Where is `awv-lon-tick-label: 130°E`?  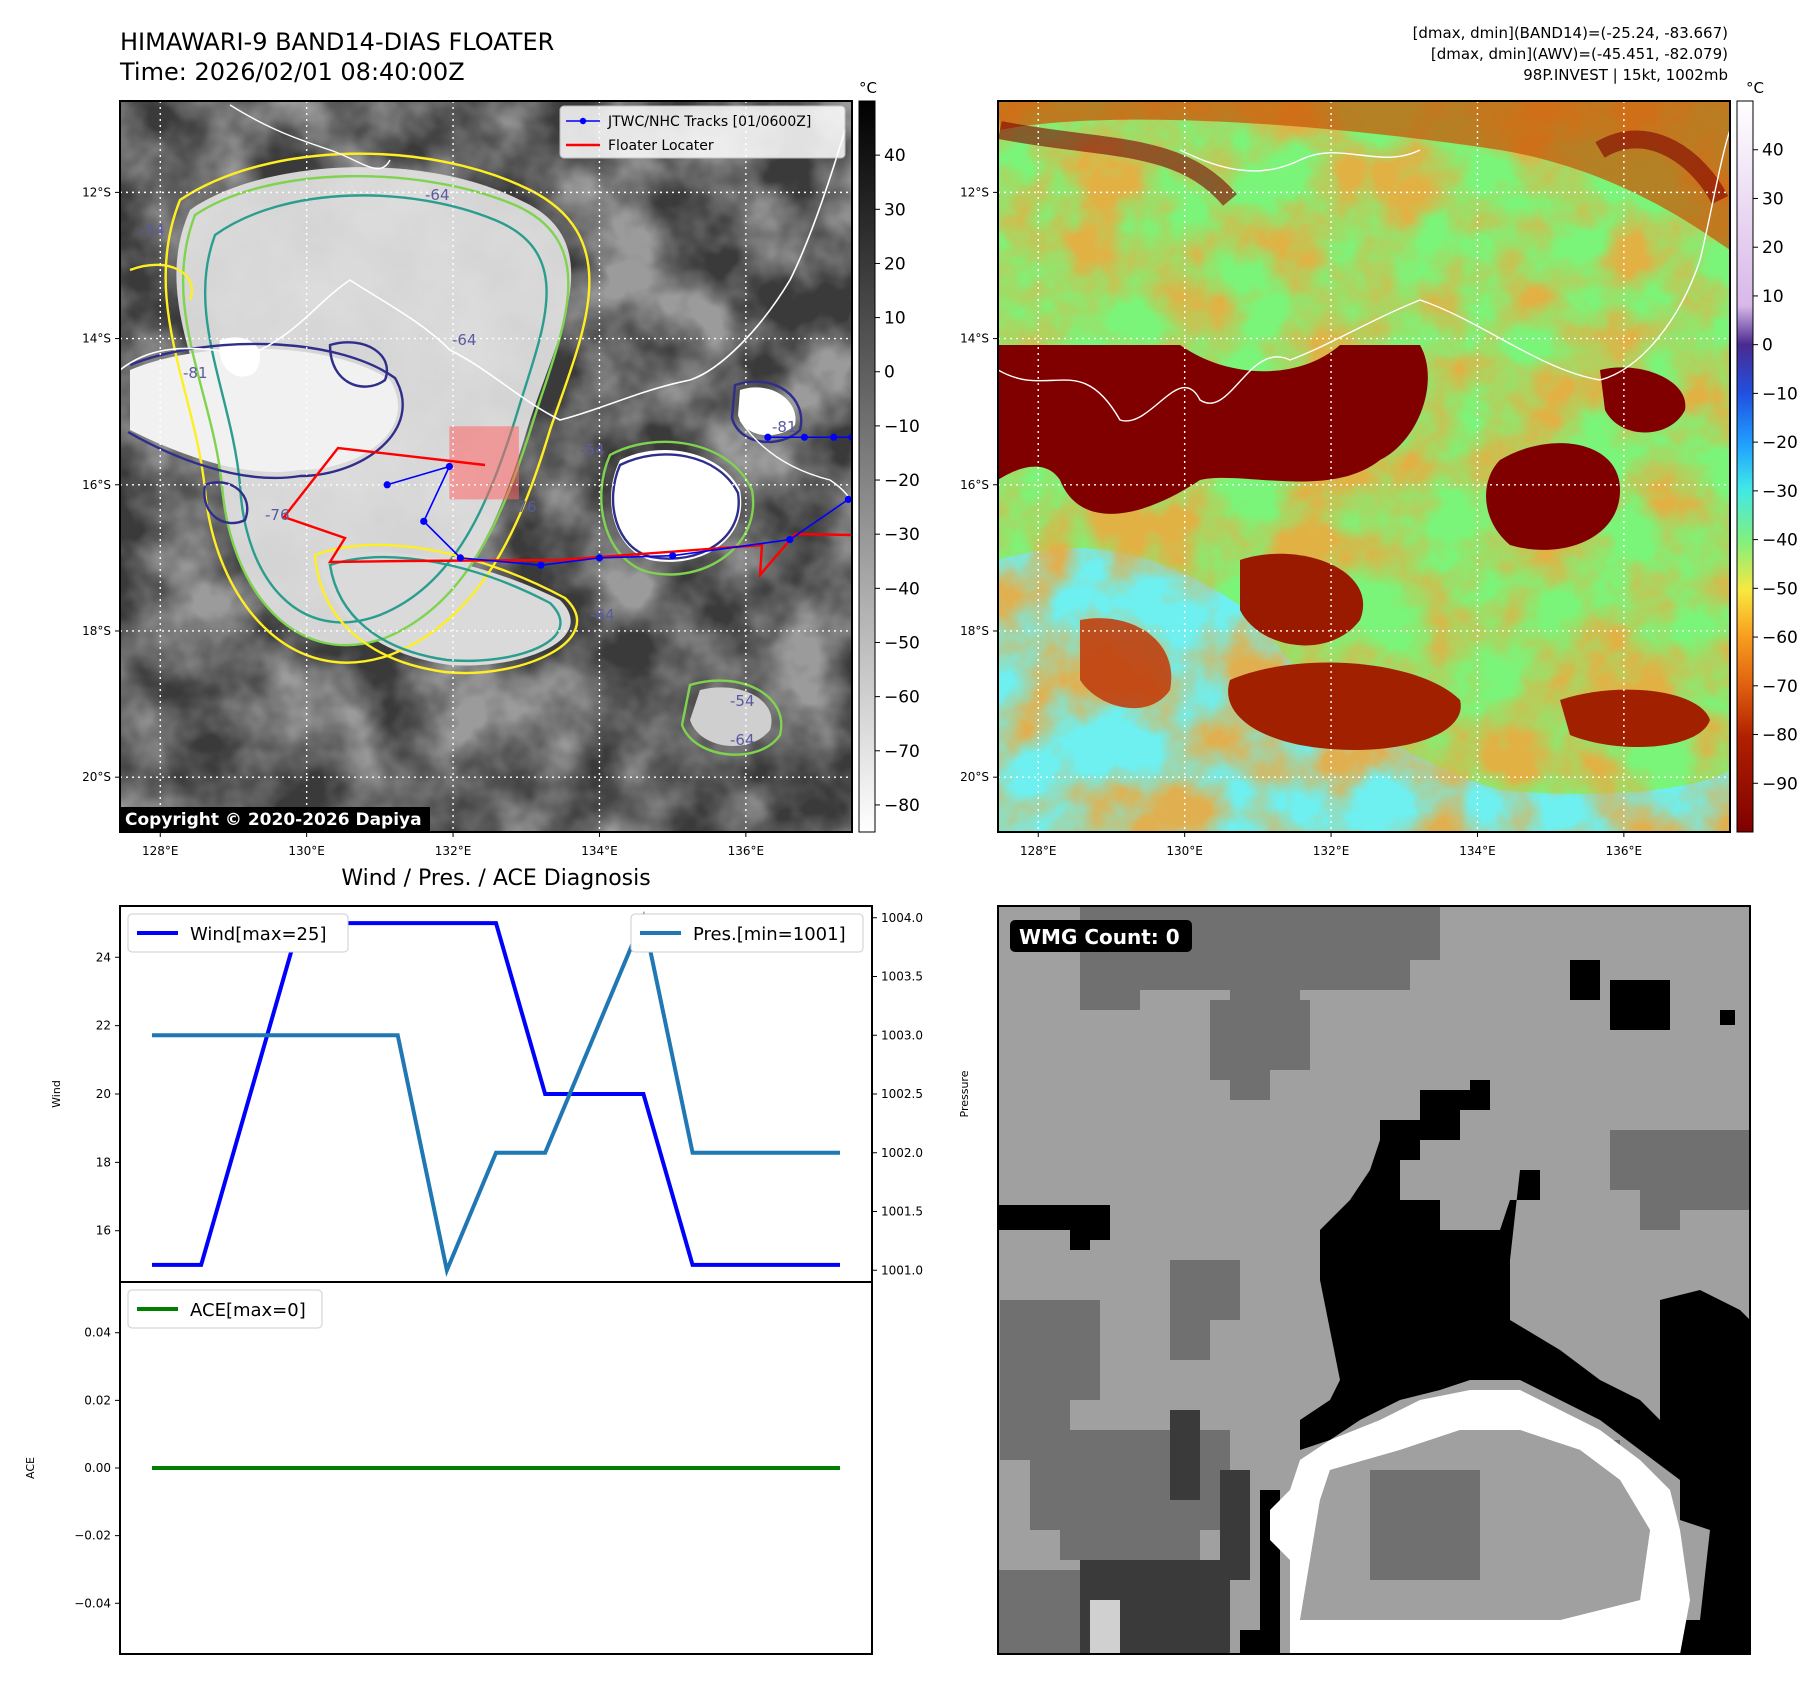 awv-lon-tick-label: 130°E is located at coordinates (1184, 851).